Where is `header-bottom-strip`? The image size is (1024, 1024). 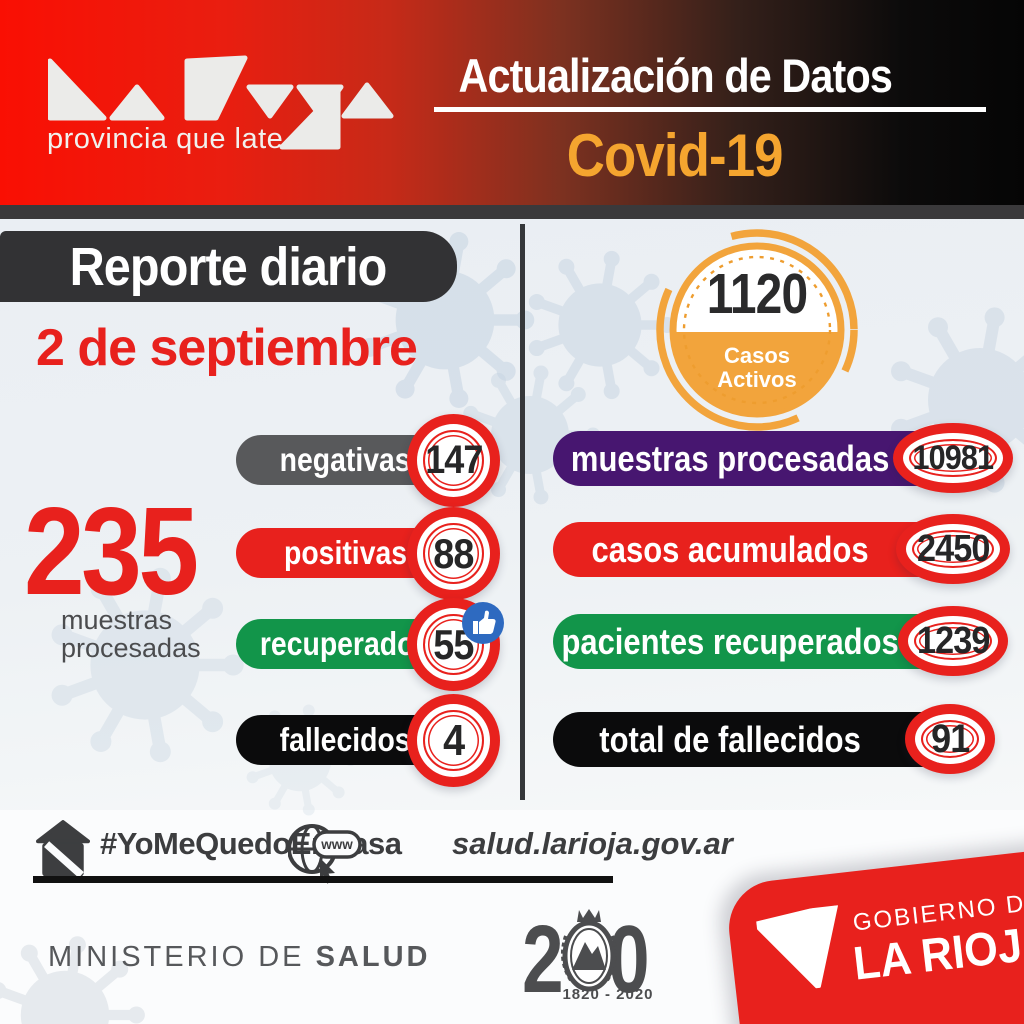
header-bottom-strip is located at coordinates (512, 212).